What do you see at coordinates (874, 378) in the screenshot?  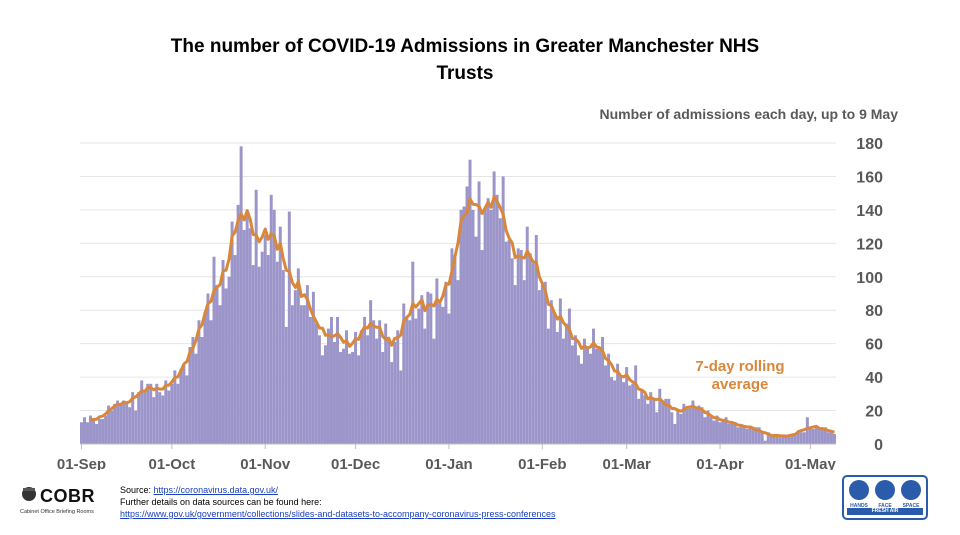 I see `y-tick-label: 40` at bounding box center [874, 378].